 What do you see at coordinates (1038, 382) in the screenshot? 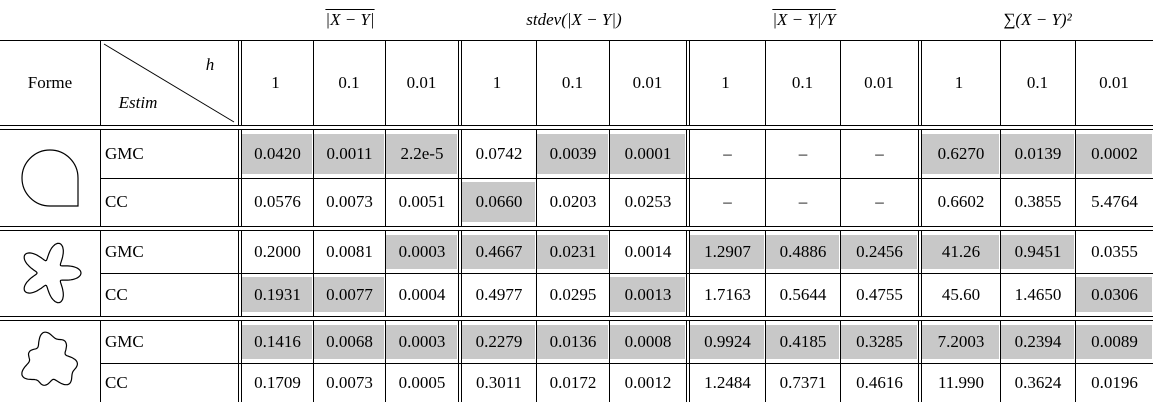
I see `cell-value: 0.3624` at bounding box center [1038, 382].